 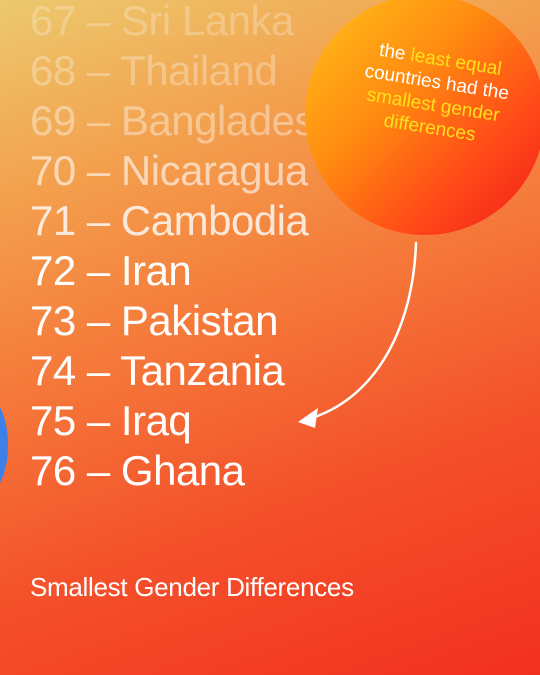 I want to click on blue-shape, so click(x=4, y=445).